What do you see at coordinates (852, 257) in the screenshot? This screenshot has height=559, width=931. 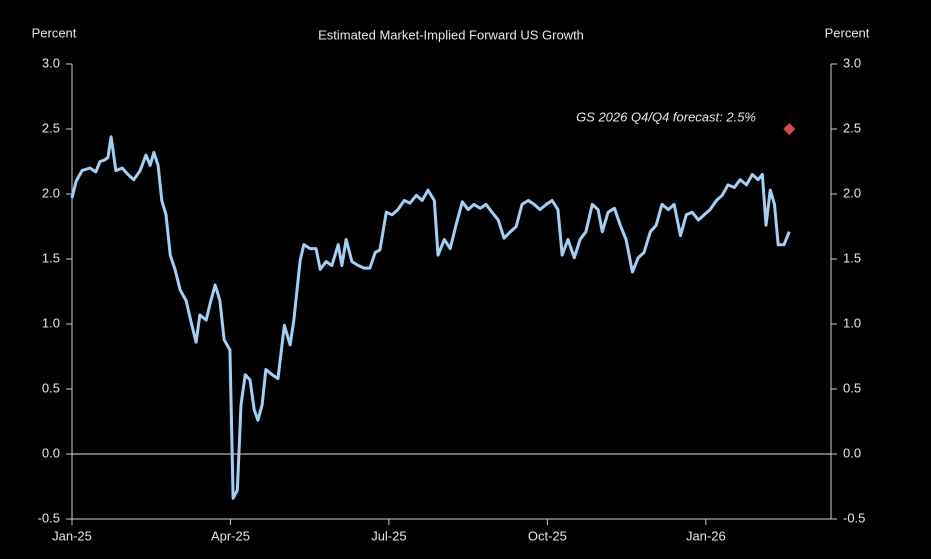 I see `y2-tick-label: 1.5` at bounding box center [852, 257].